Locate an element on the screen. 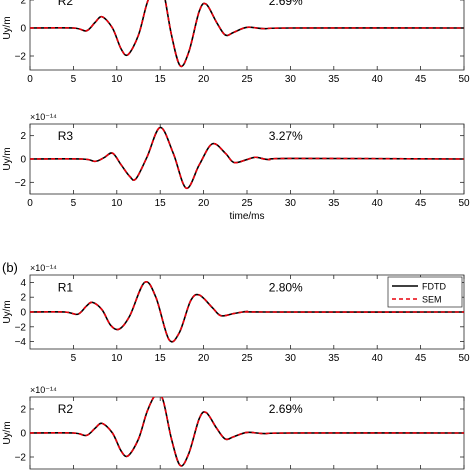 The width and height of the screenshot is (474, 474). legend: FDTD SEM is located at coordinates (425, 292).